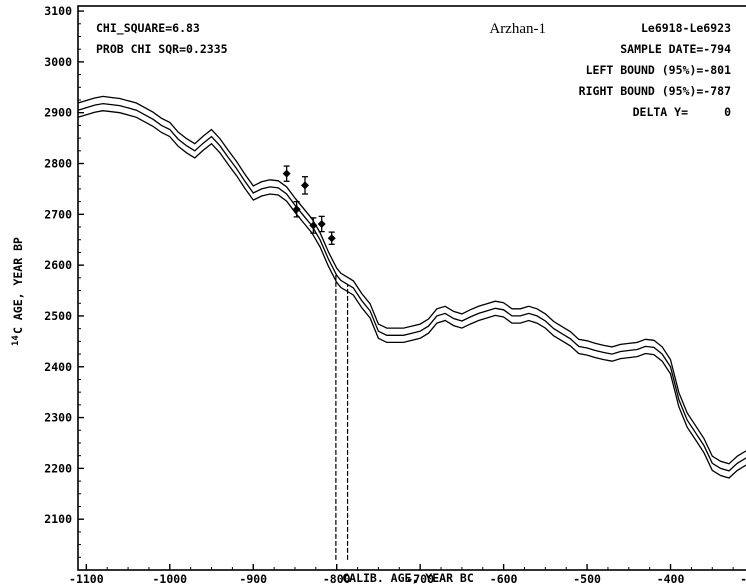 This screenshot has width=746, height=586. Describe the element at coordinates (58, 113) in the screenshot. I see `y-tick-label: 2900` at that location.